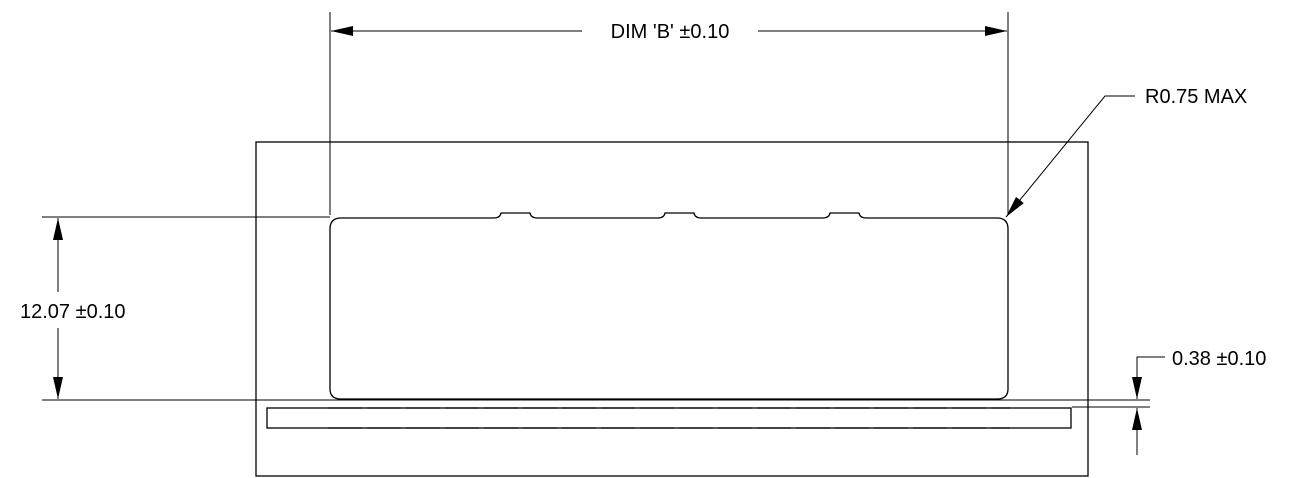  I want to click on gap-leader-line, so click(1148, 377).